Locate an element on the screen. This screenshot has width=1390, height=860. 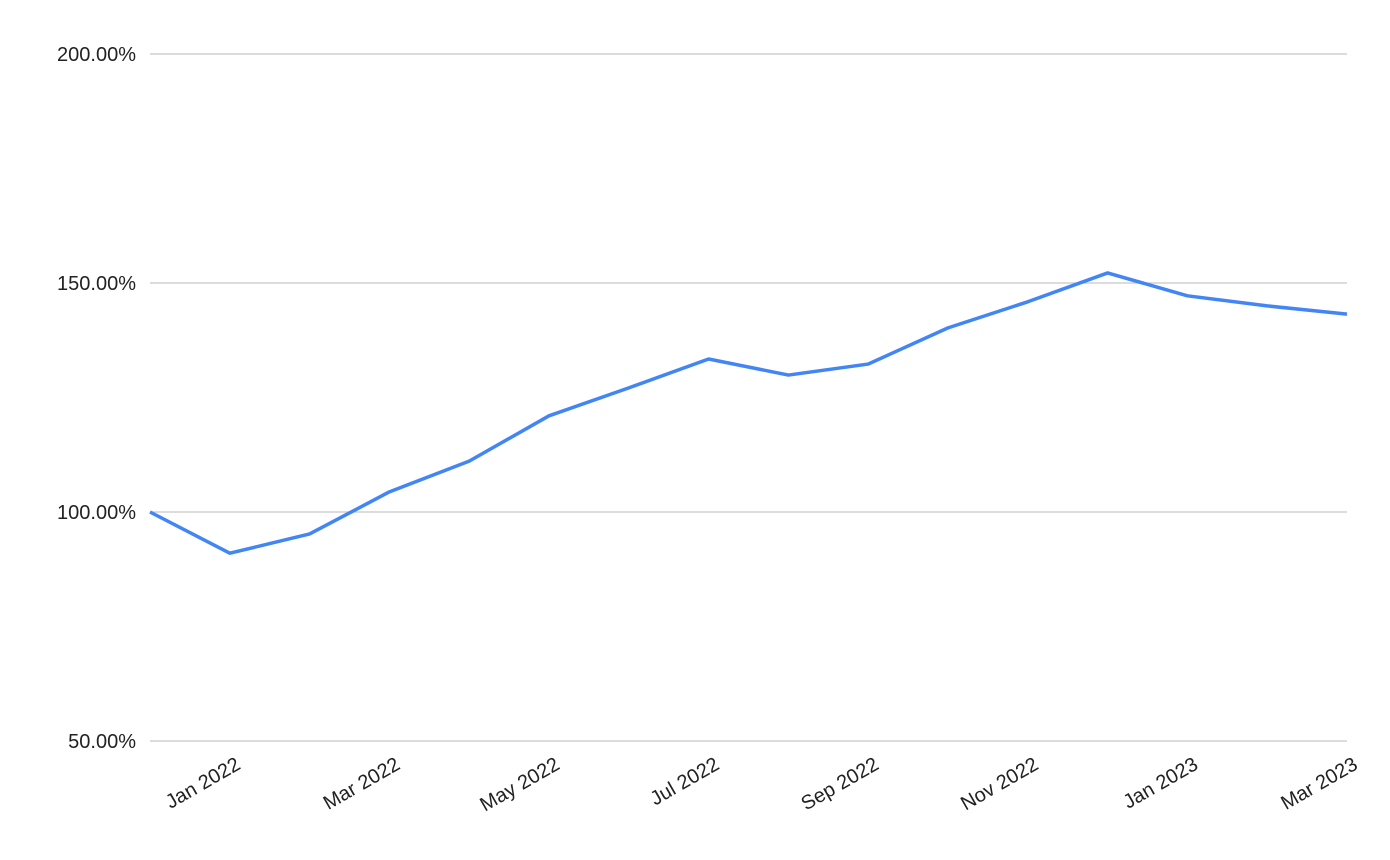
y-tick-label: 200.00% is located at coordinates (96, 55).